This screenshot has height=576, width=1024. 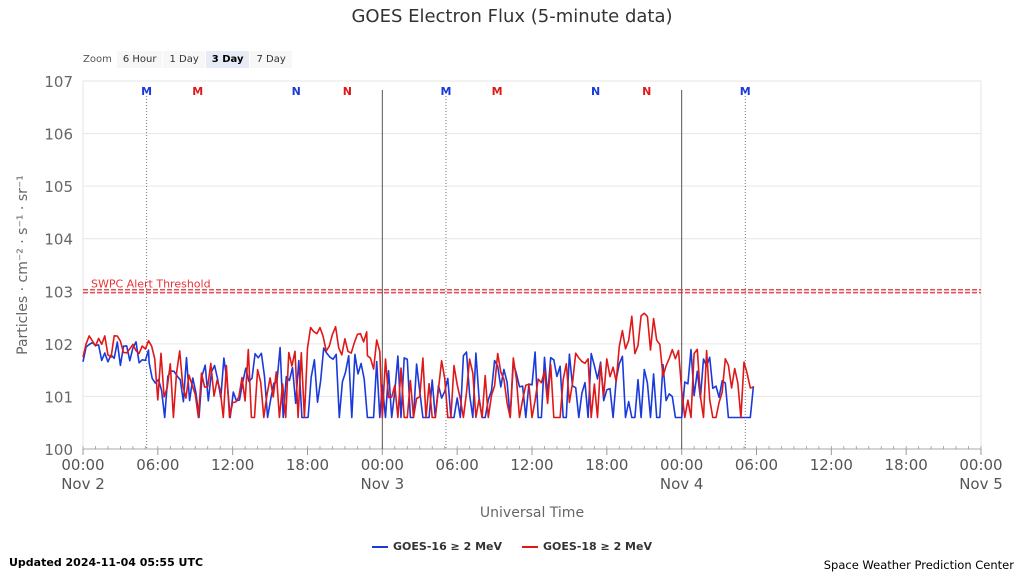 I want to click on legend-label-goes18: GOES-18 ≥ 2 MeV, so click(x=597, y=546).